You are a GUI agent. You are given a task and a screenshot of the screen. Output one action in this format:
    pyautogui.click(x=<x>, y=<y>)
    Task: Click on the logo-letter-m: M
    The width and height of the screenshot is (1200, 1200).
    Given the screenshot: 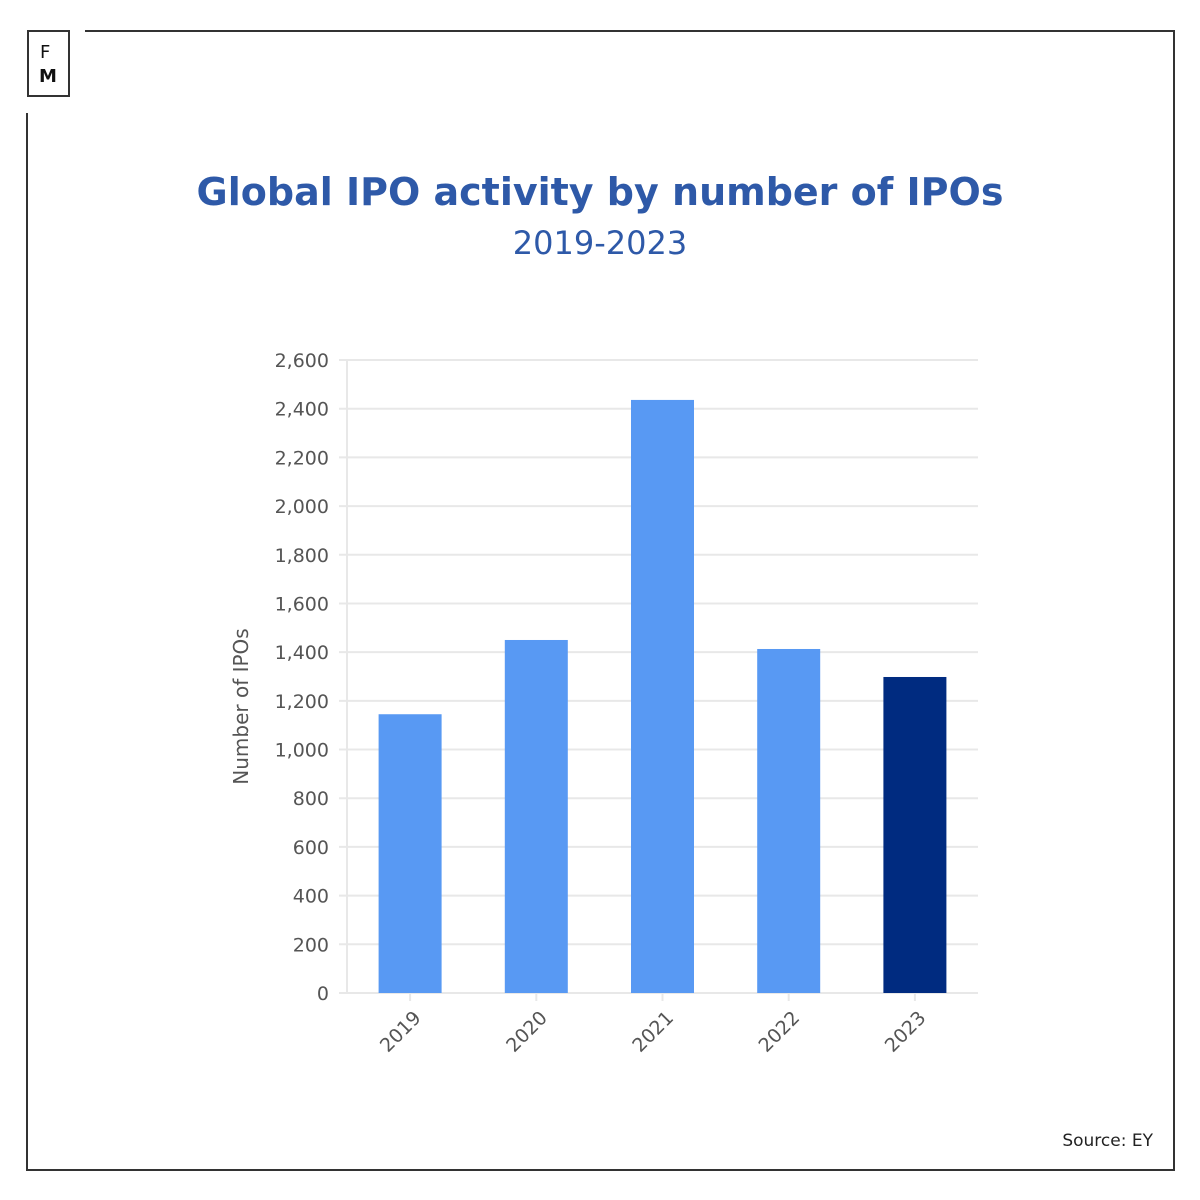 What is the action you would take?
    pyautogui.click(x=48, y=76)
    